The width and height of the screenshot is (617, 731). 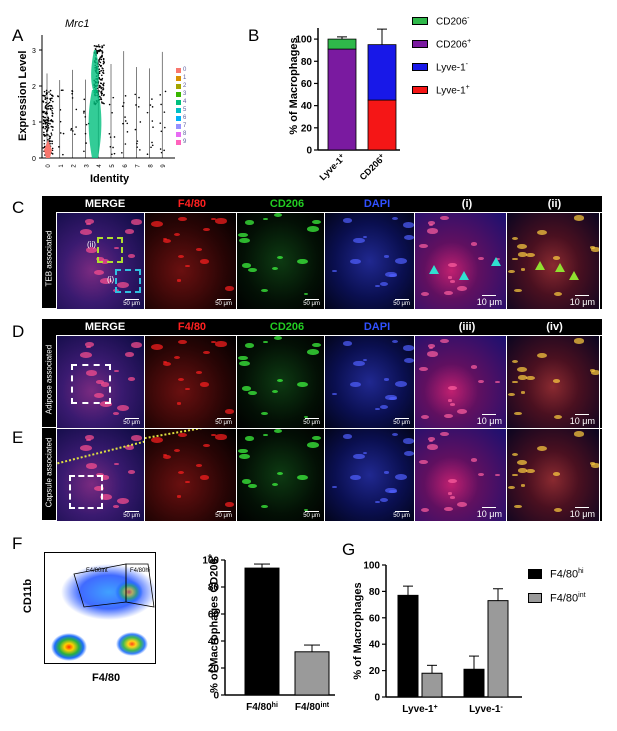 I want to click on violin-title: Mrc1, so click(x=77, y=24).